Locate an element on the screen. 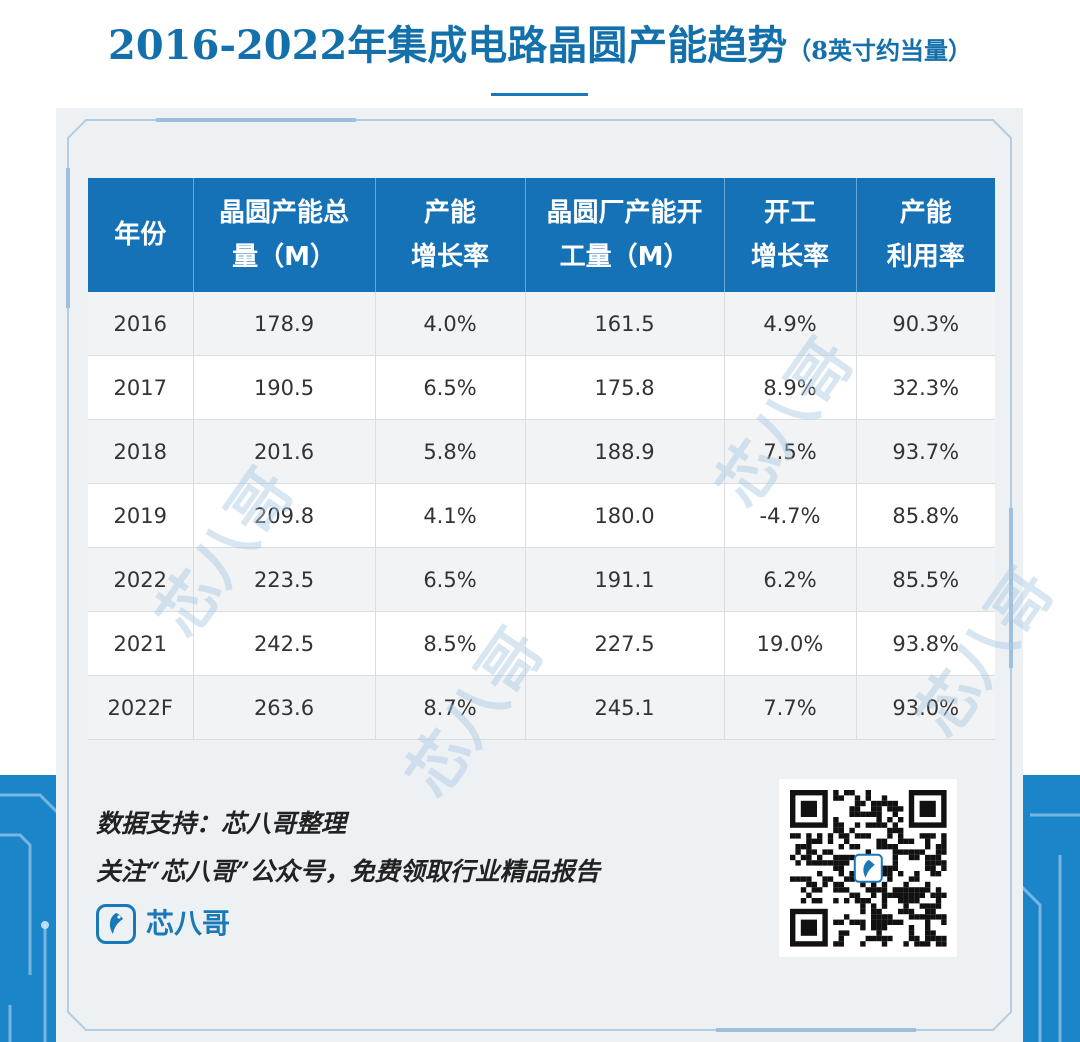  source-note: 数据支持：芯八哥整理 is located at coordinates (221, 823).